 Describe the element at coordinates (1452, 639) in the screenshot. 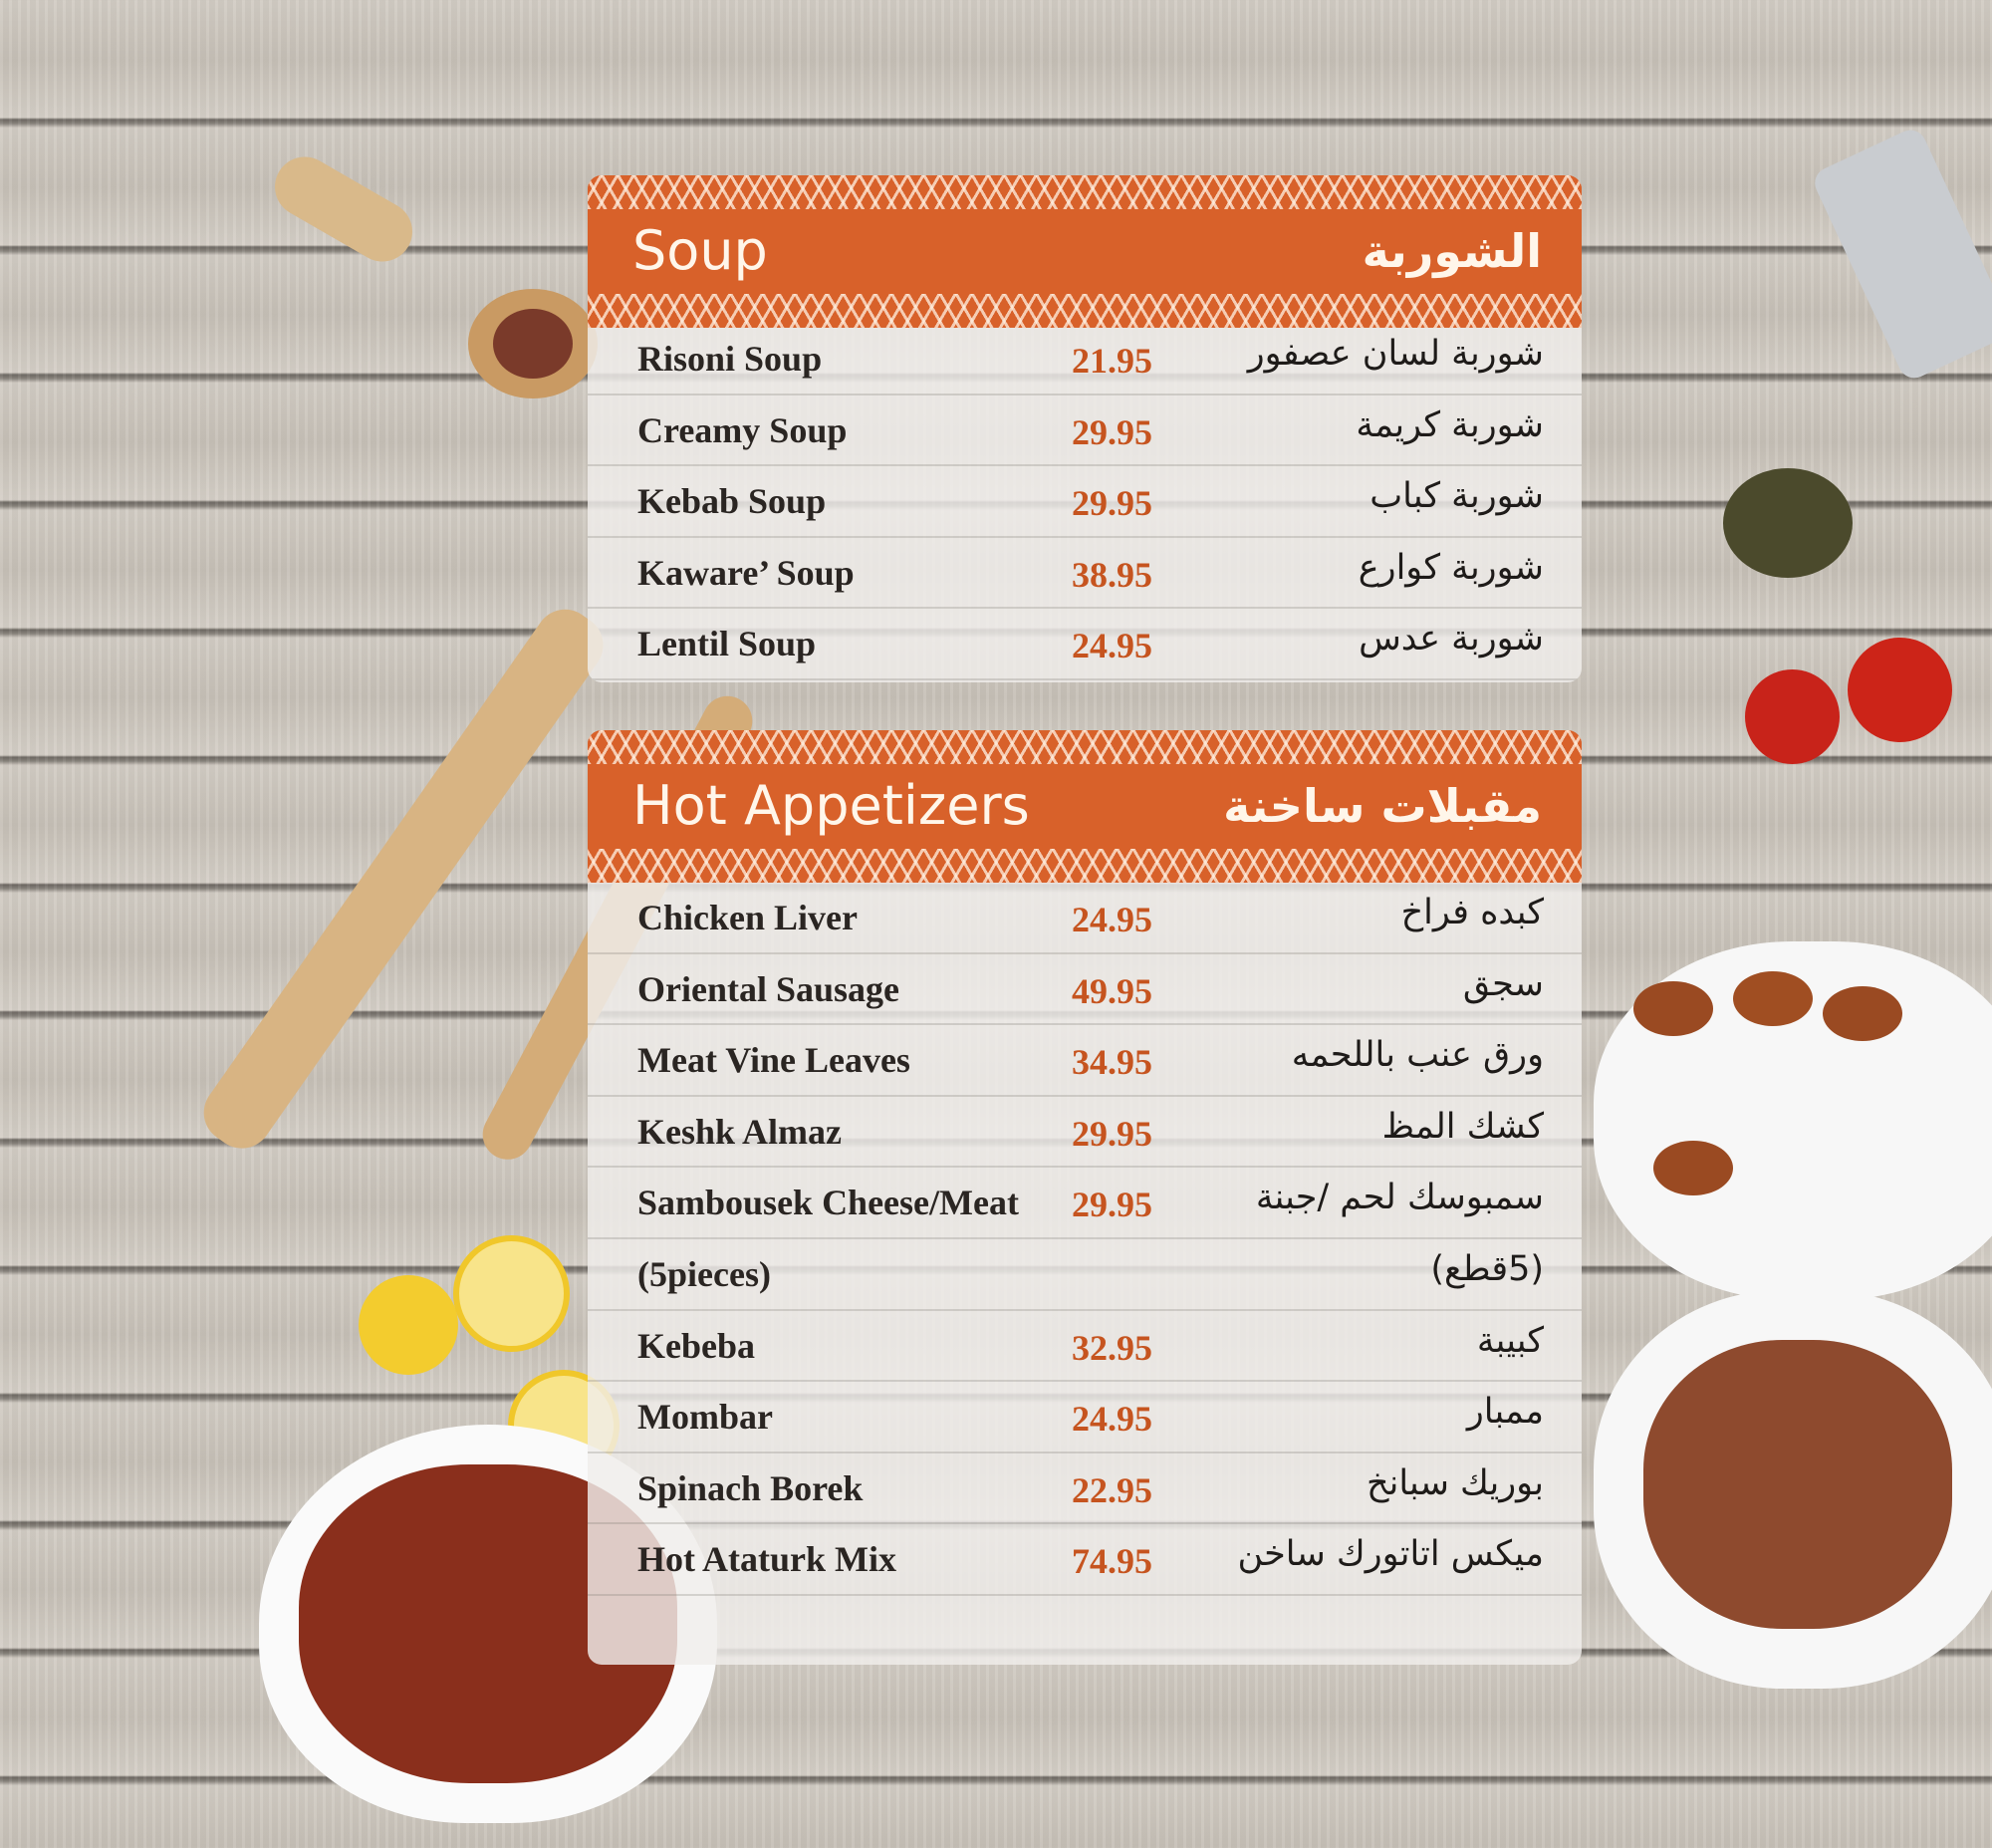

I see `item-name-ar: شوربة عدس` at that location.